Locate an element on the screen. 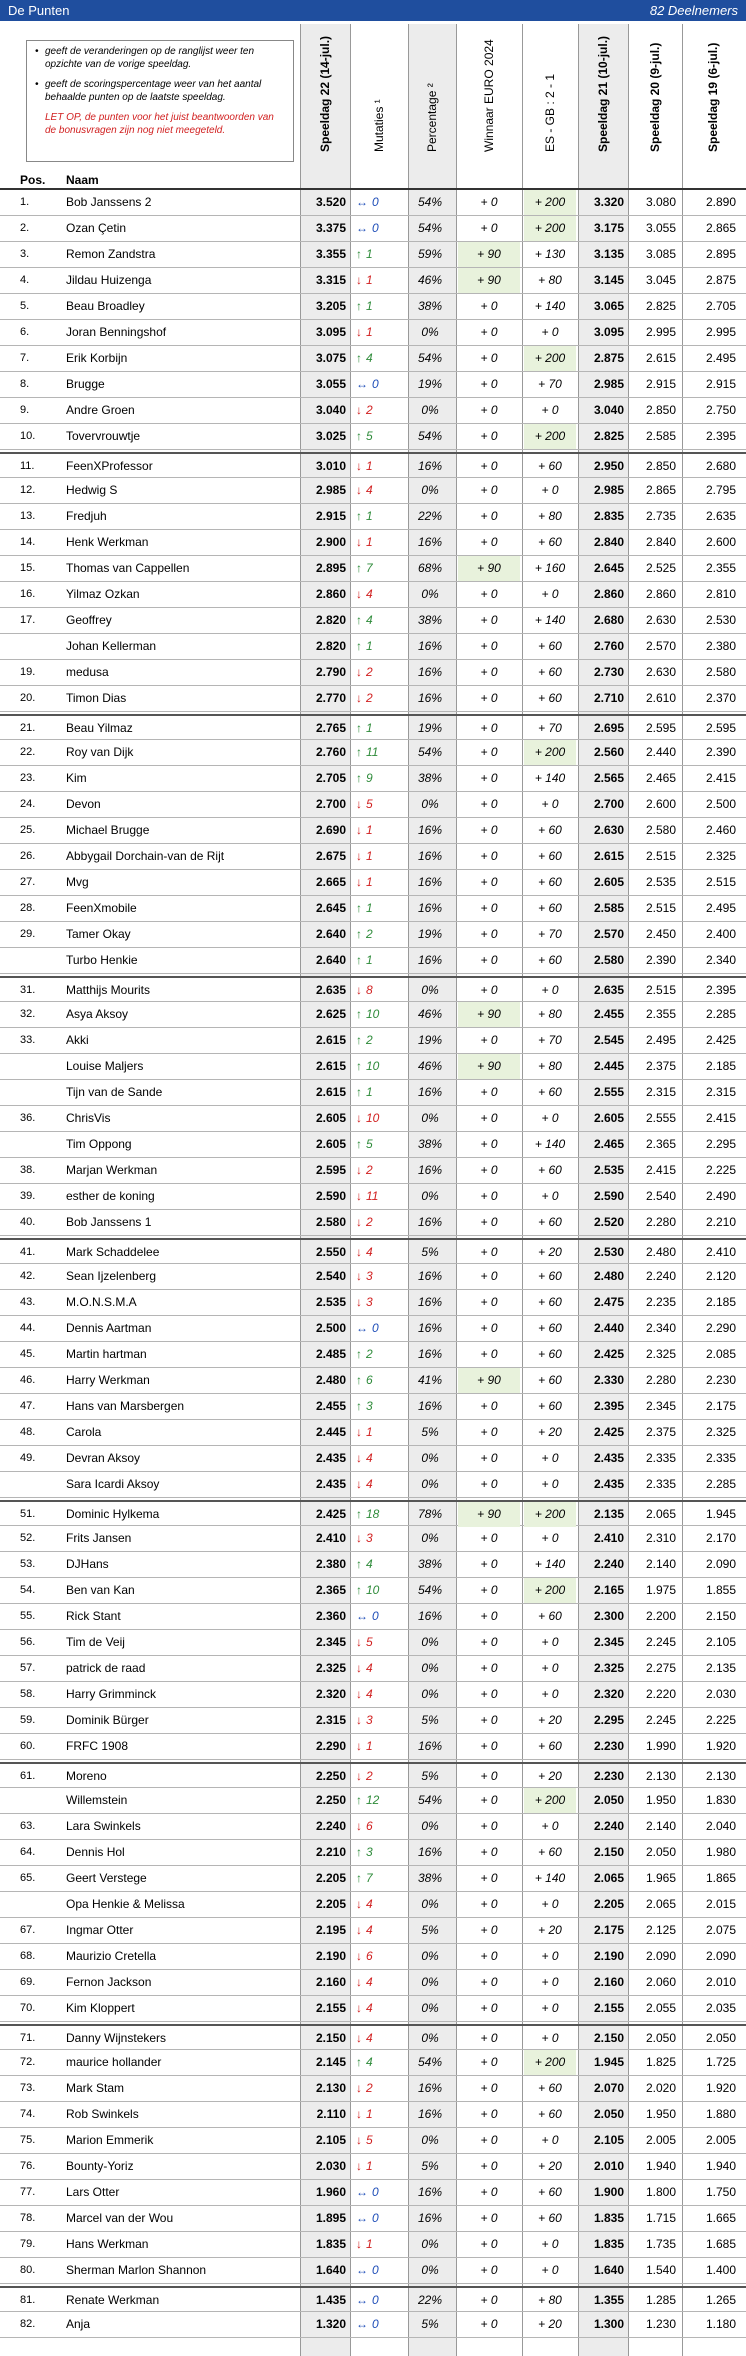 Image resolution: width=746 pixels, height=2356 pixels. points-p22-cell: 1.960 is located at coordinates (330, 2192).